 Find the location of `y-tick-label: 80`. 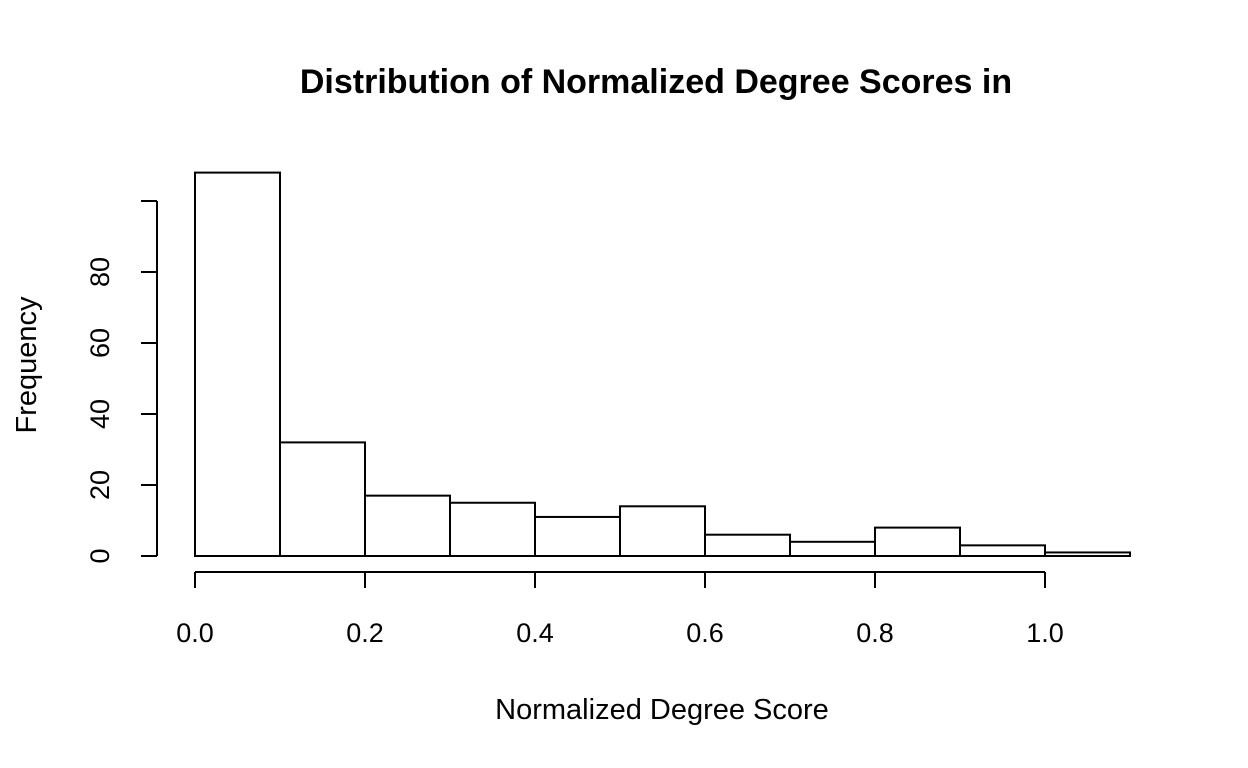

y-tick-label: 80 is located at coordinates (100, 272).